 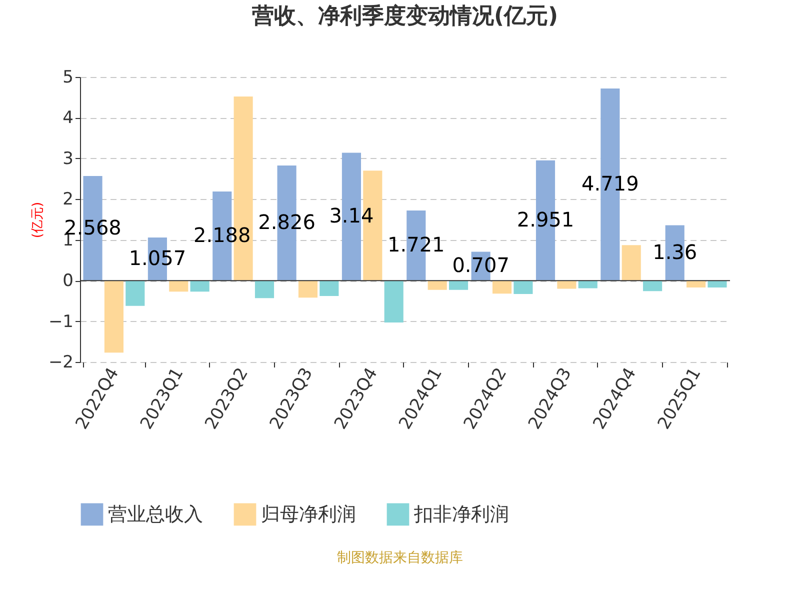 What do you see at coordinates (481, 265) in the screenshot?
I see `data-label: 0.707` at bounding box center [481, 265].